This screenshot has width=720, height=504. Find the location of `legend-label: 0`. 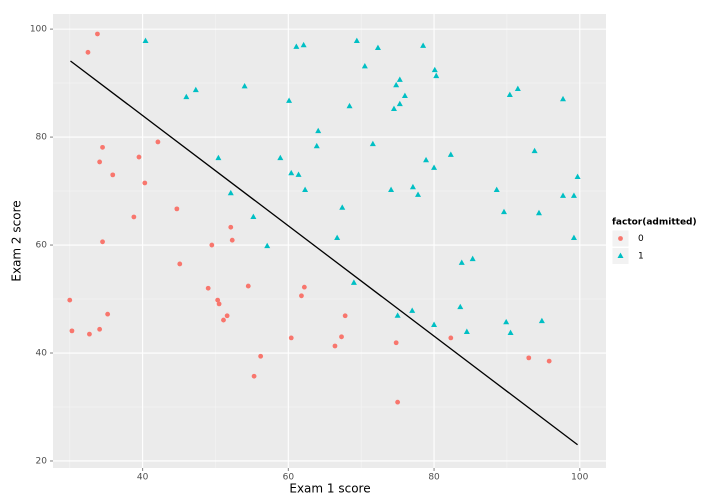

legend-label: 0 is located at coordinates (641, 239).